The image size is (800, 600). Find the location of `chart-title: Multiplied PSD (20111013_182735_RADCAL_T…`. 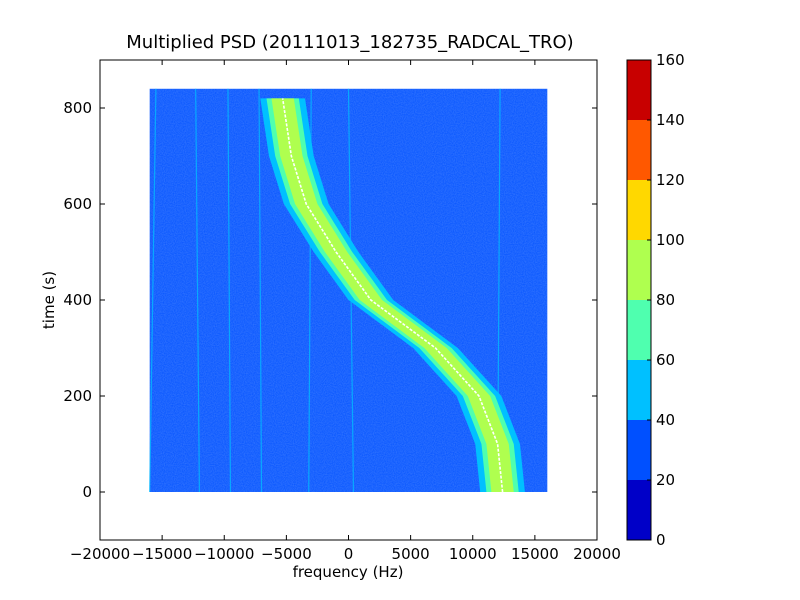

chart-title: Multiplied PSD (20111013_182735_RADCAL_T… is located at coordinates (349, 42).